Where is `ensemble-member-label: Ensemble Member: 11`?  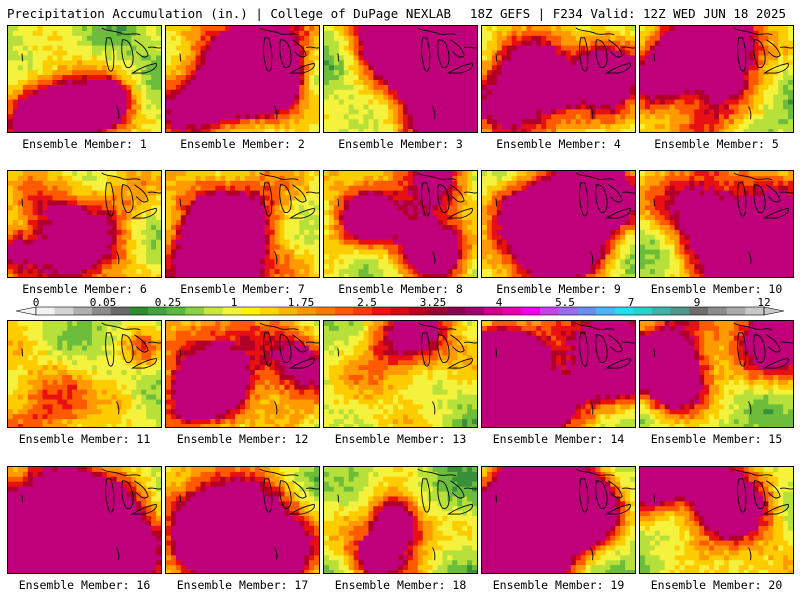
ensemble-member-label: Ensemble Member: 11 is located at coordinates (84, 439).